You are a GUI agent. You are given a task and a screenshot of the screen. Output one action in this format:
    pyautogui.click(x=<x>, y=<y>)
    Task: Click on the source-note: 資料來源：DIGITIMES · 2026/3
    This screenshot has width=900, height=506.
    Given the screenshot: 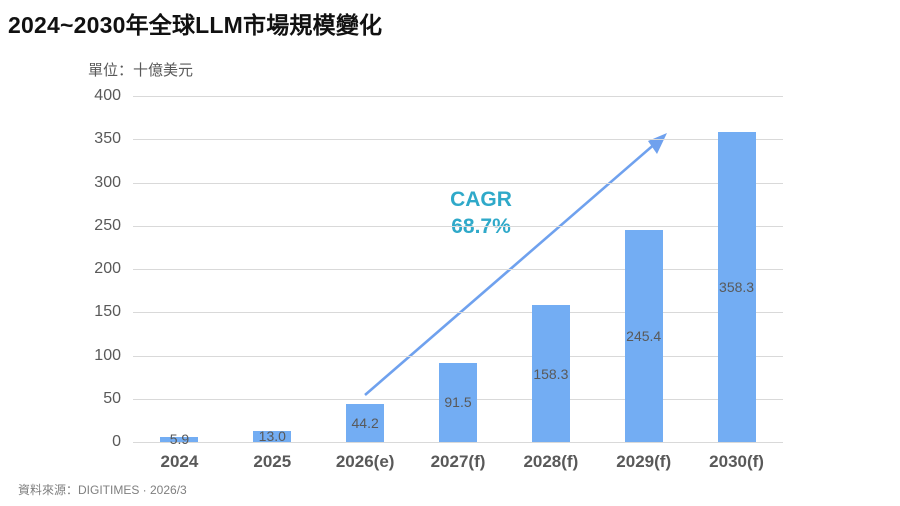 What is the action you would take?
    pyautogui.click(x=102, y=490)
    